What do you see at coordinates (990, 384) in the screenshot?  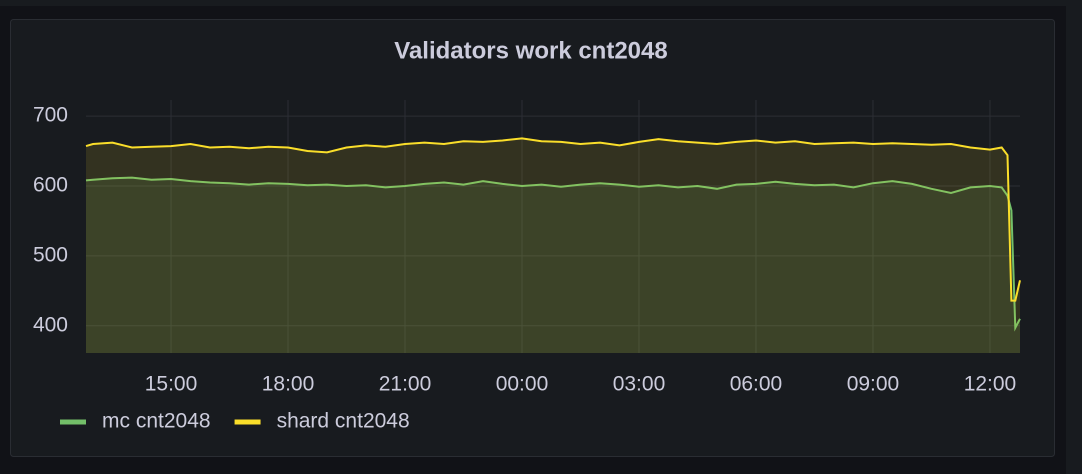 I see `x-tick-label: 12:00` at bounding box center [990, 384].